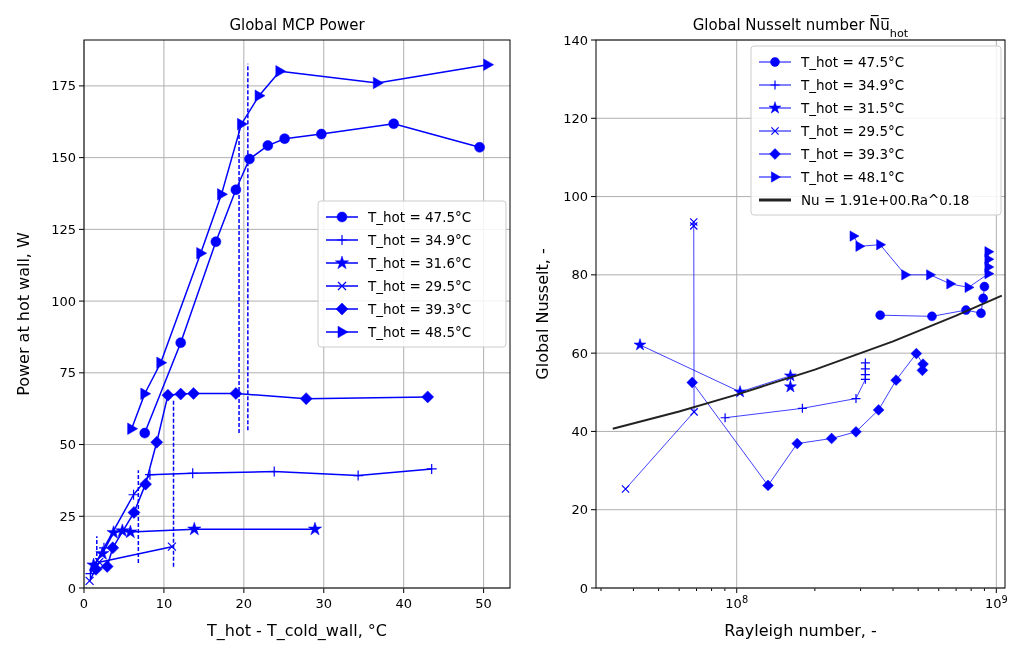 This screenshot has height=650, width=1013. Describe the element at coordinates (67, 373) in the screenshot. I see `y-tick-label: 75` at that location.